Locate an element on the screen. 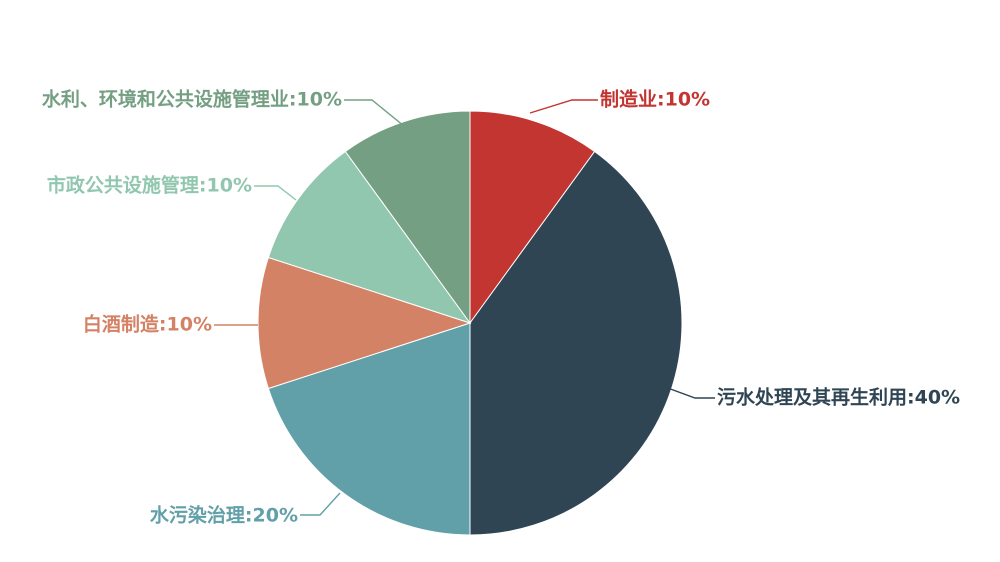 This screenshot has width=1000, height=562. slice-label-1: 制造业:10% is located at coordinates (655, 99).